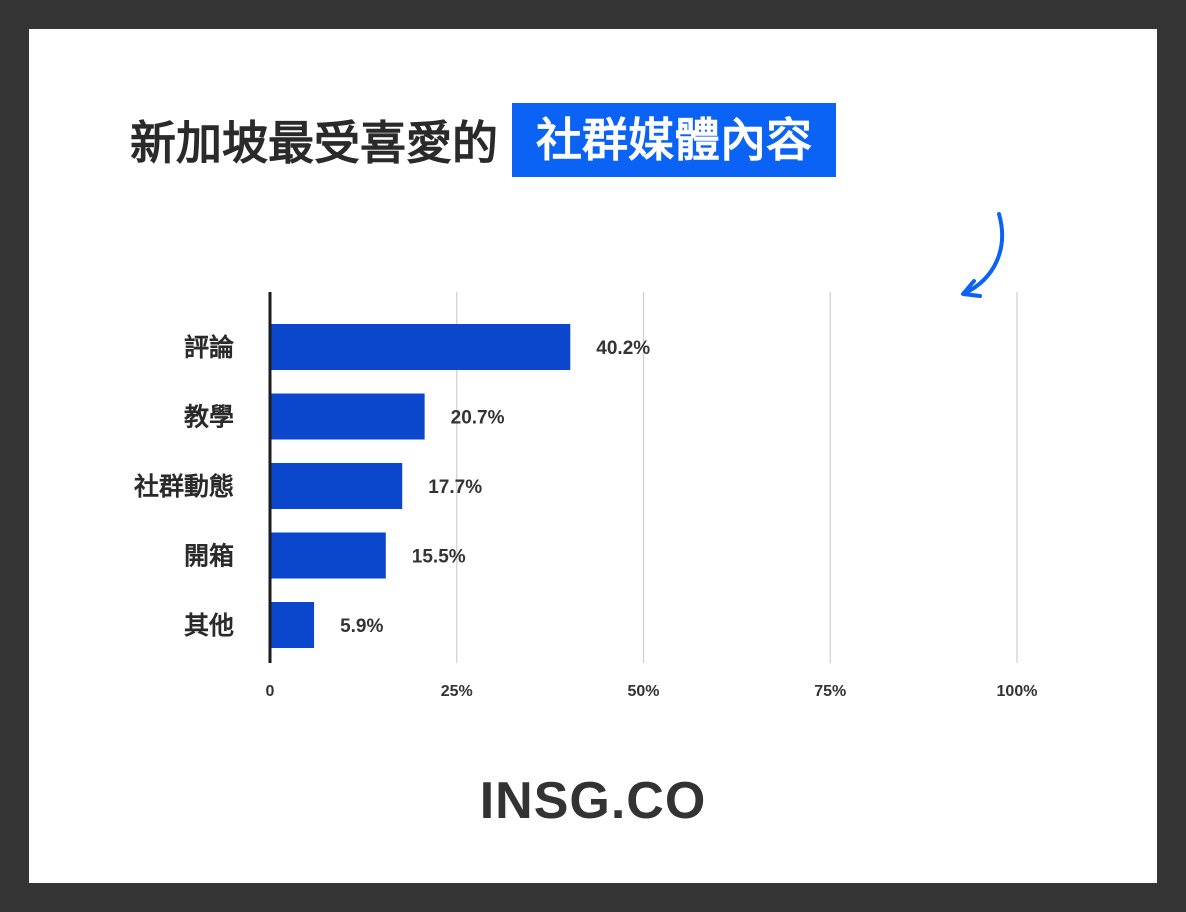 Image resolution: width=1186 pixels, height=912 pixels. I want to click on curved-arrow-icon, so click(983, 255).